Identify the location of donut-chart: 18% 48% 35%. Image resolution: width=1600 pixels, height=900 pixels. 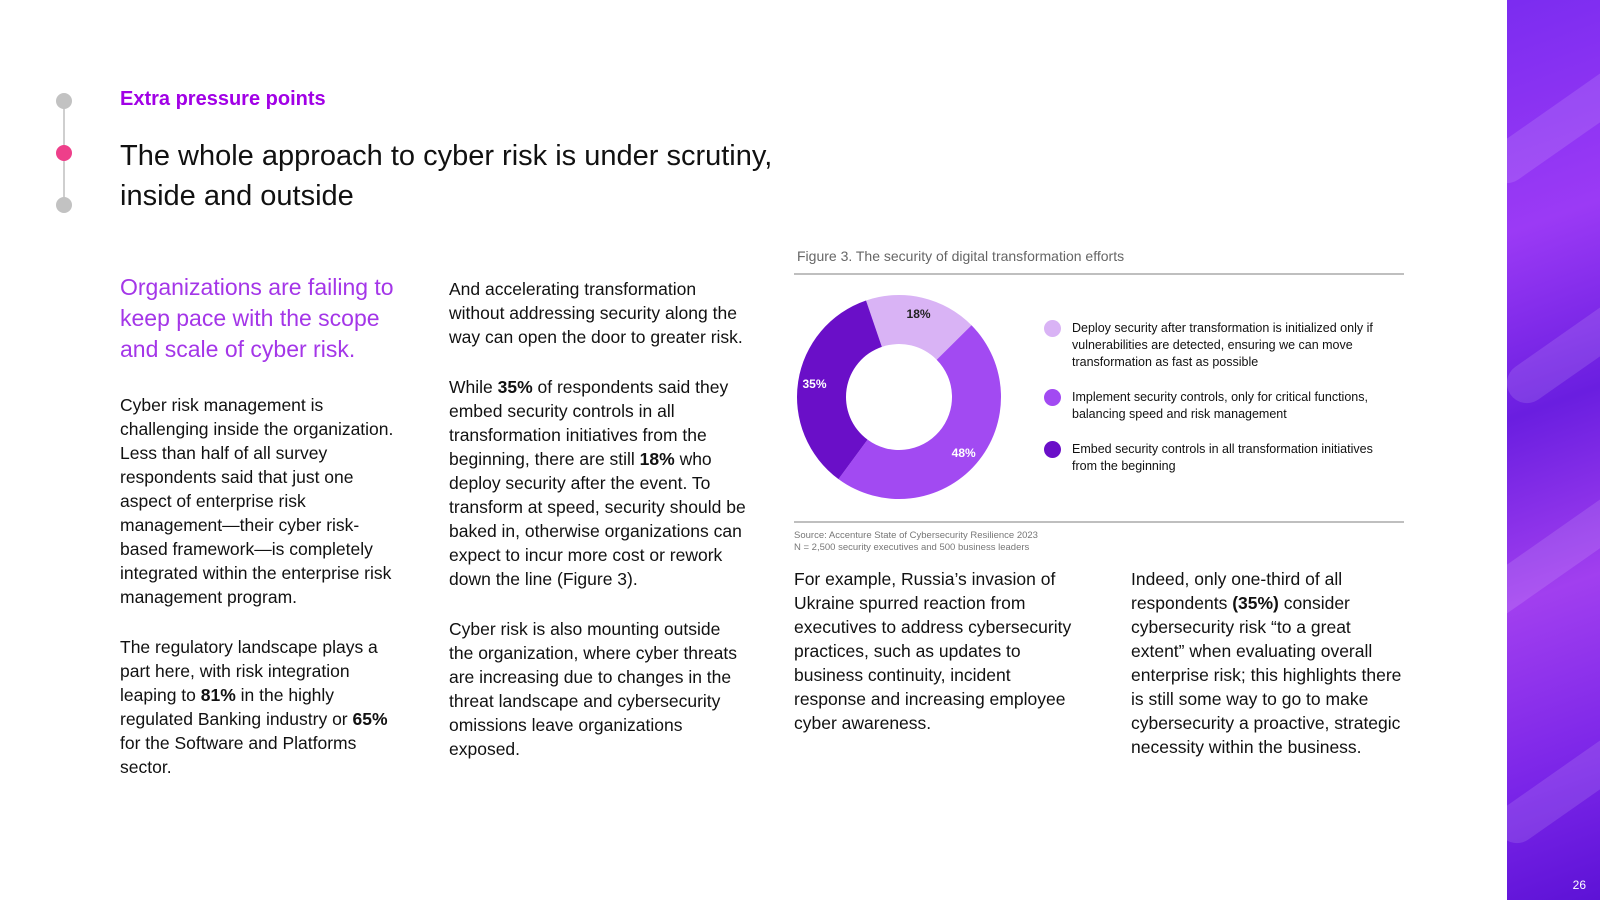
(899, 397).